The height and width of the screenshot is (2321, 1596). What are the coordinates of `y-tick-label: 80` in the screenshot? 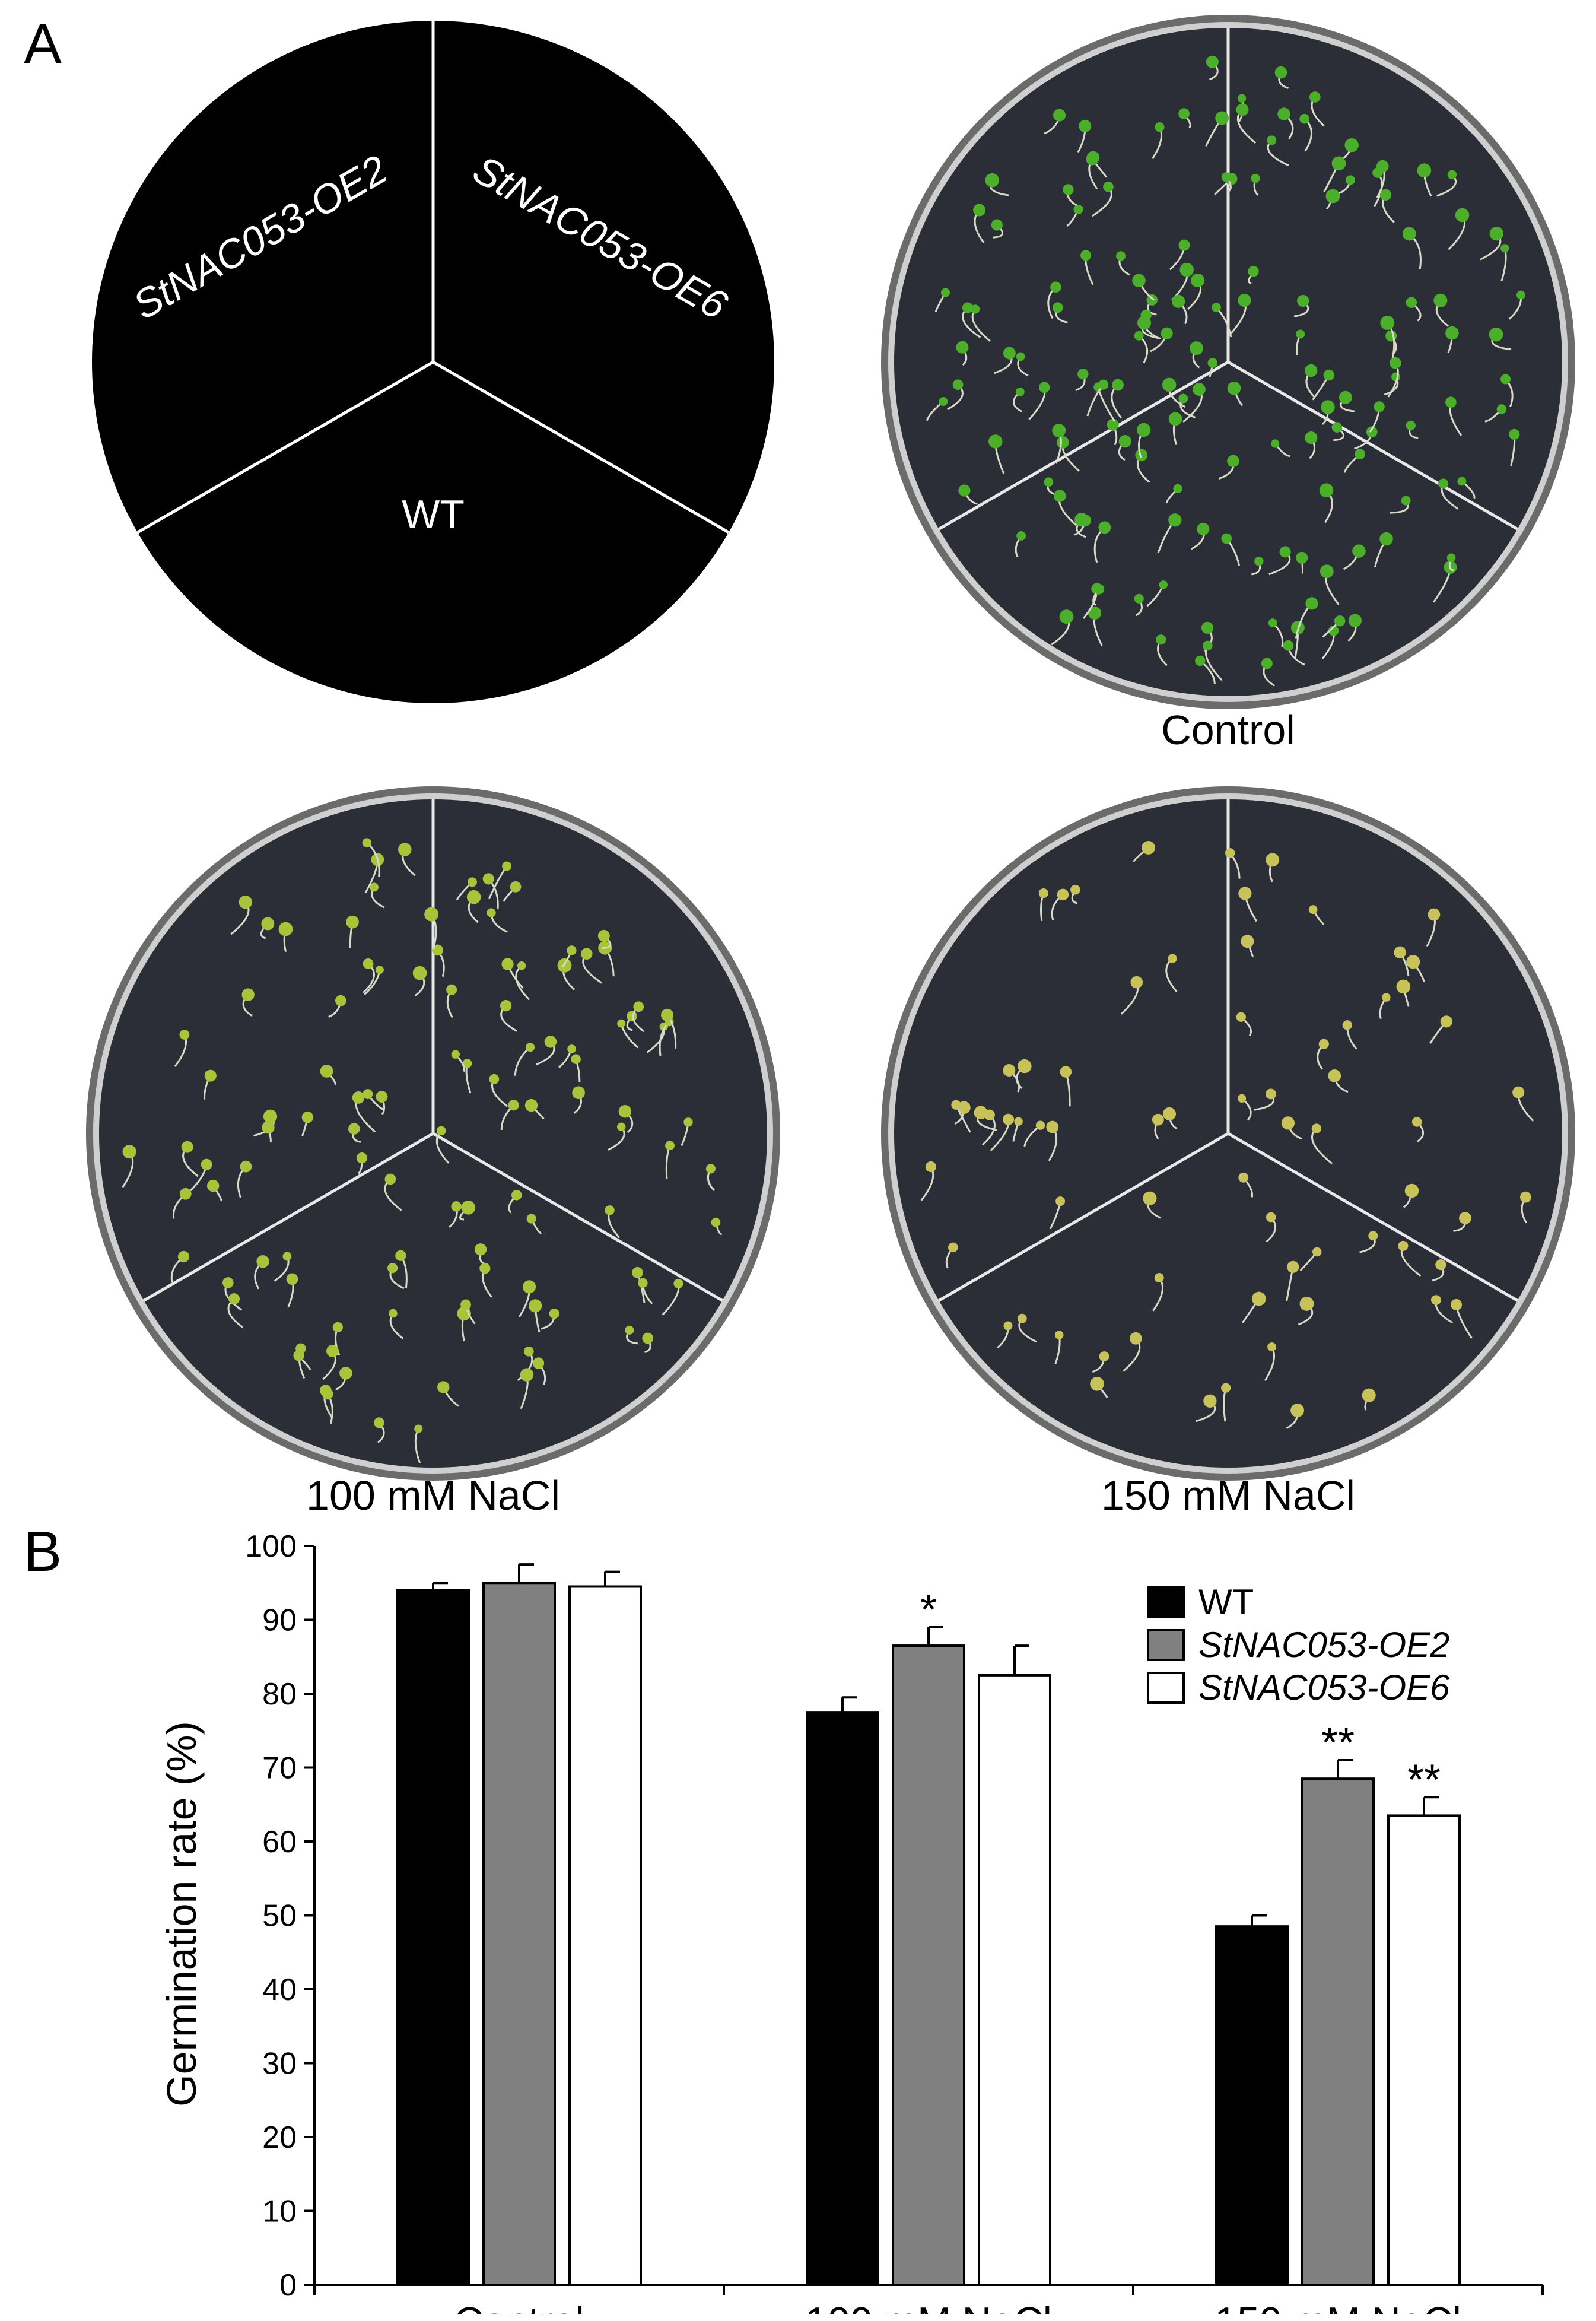 It's located at (279, 1694).